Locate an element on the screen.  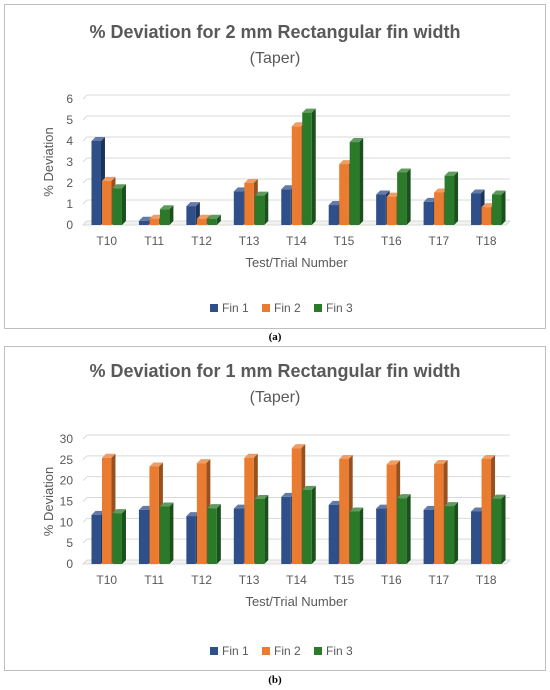
y-tick-label: 30 is located at coordinates (67, 439).